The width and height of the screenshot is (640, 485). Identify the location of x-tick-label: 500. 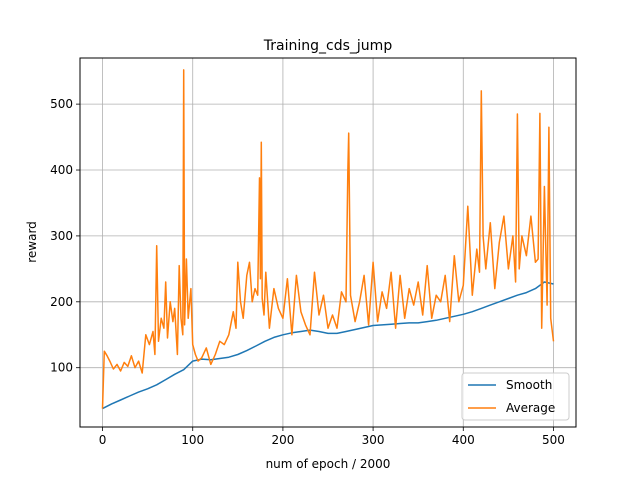
(553, 440).